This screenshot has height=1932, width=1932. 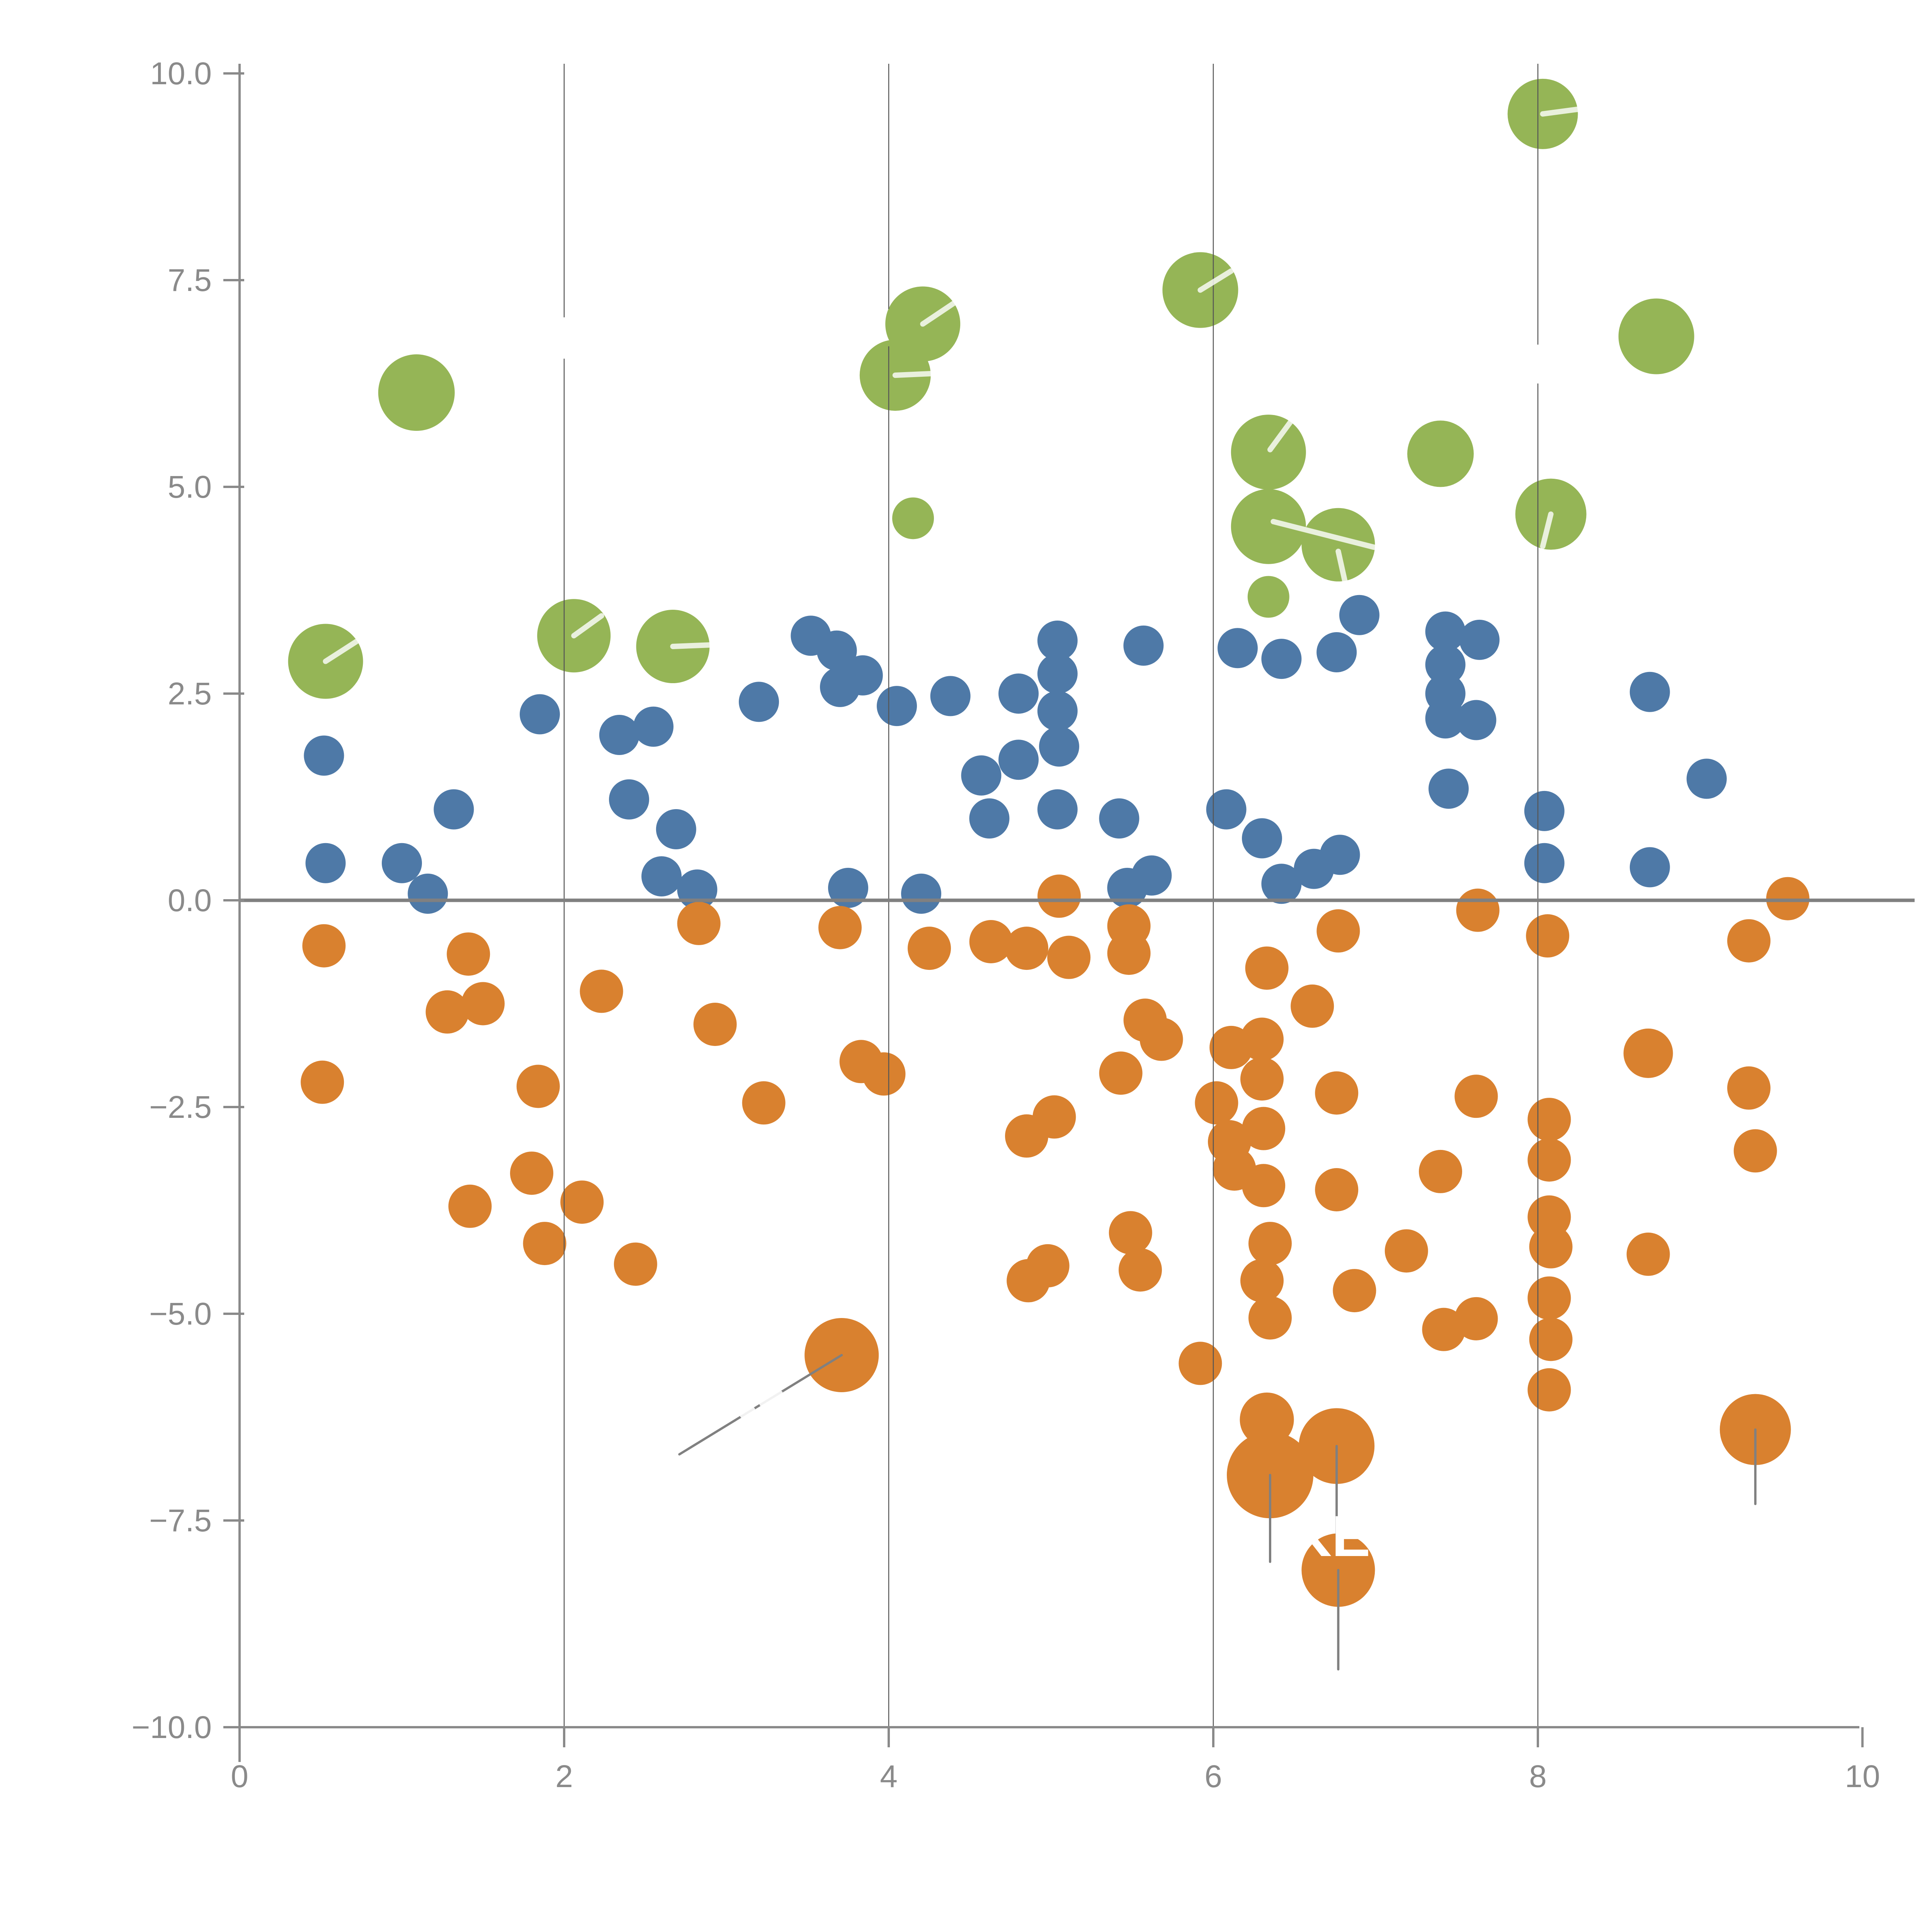 I want to click on y-tick-label: 0.0, so click(x=190, y=900).